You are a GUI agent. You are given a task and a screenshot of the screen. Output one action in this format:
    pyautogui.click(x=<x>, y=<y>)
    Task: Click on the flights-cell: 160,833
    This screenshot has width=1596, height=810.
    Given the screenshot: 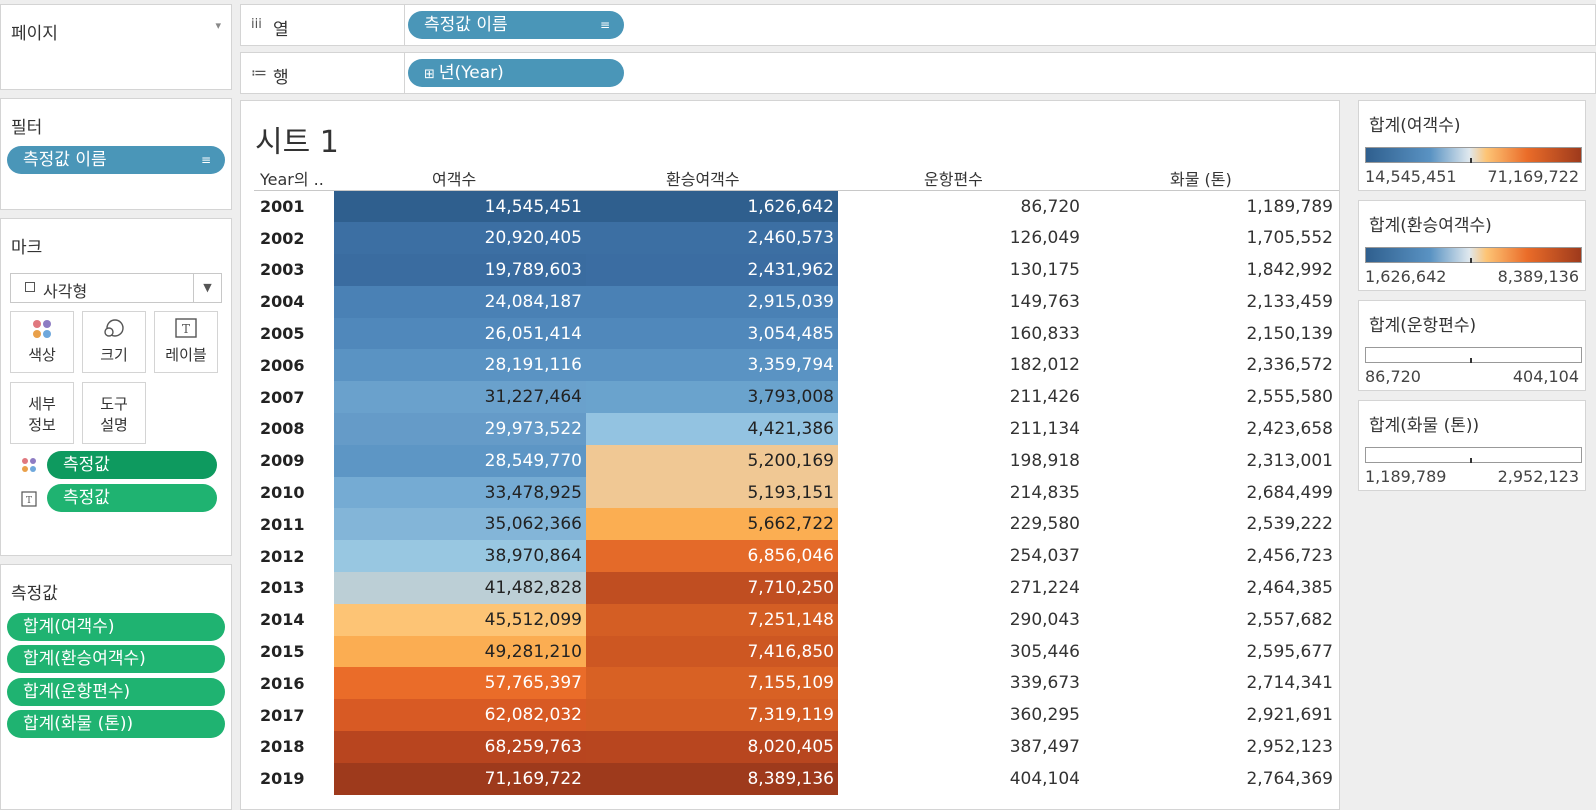 What is the action you would take?
    pyautogui.click(x=1044, y=333)
    